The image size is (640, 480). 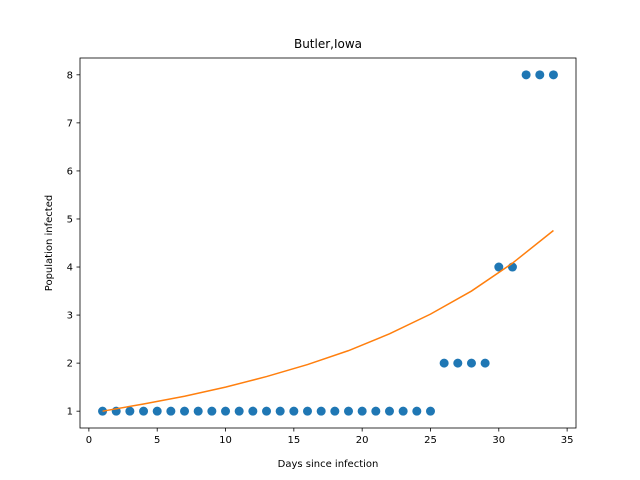 What do you see at coordinates (70, 316) in the screenshot?
I see `y-tick-label: 3` at bounding box center [70, 316].